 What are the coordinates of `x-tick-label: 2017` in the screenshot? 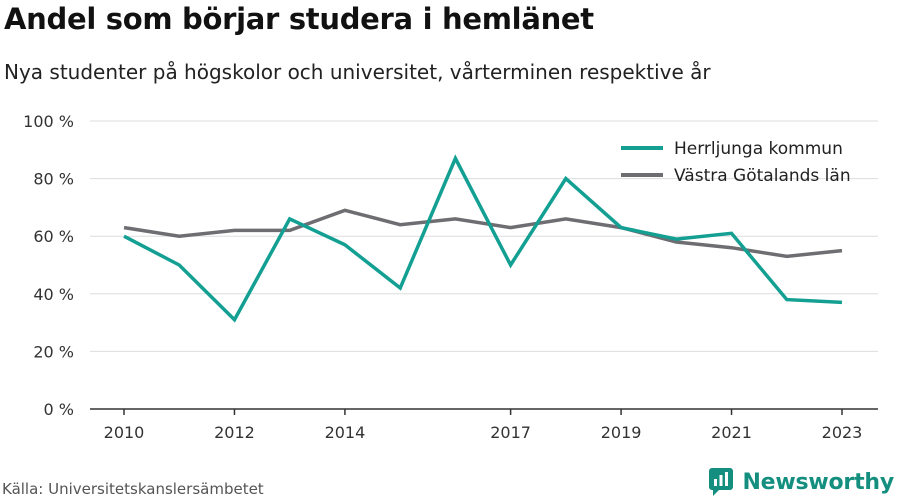 It's located at (510, 432).